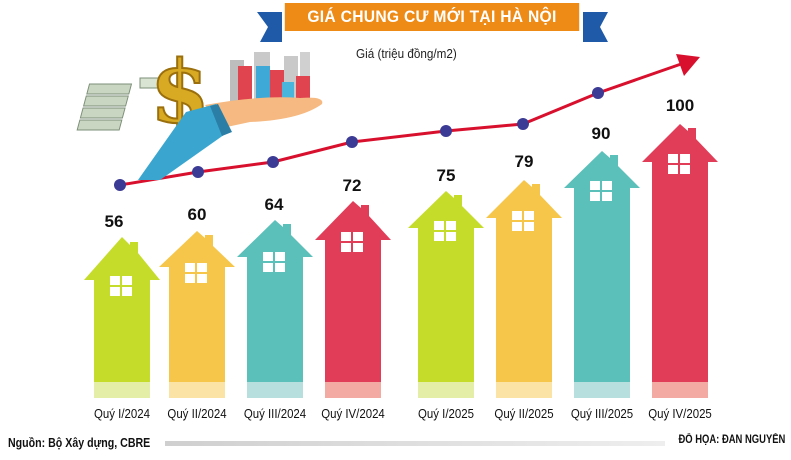  I want to click on y-axis-label: Giá (triệu đồng/m2), so click(406, 53).